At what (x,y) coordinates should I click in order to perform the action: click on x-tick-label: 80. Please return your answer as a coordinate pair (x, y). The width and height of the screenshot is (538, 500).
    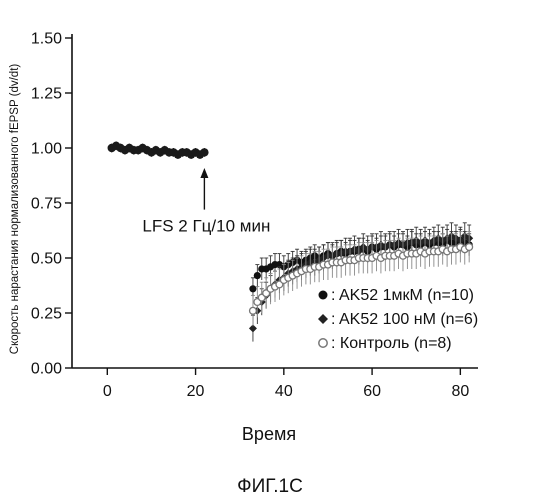
    Looking at the image, I should click on (460, 391).